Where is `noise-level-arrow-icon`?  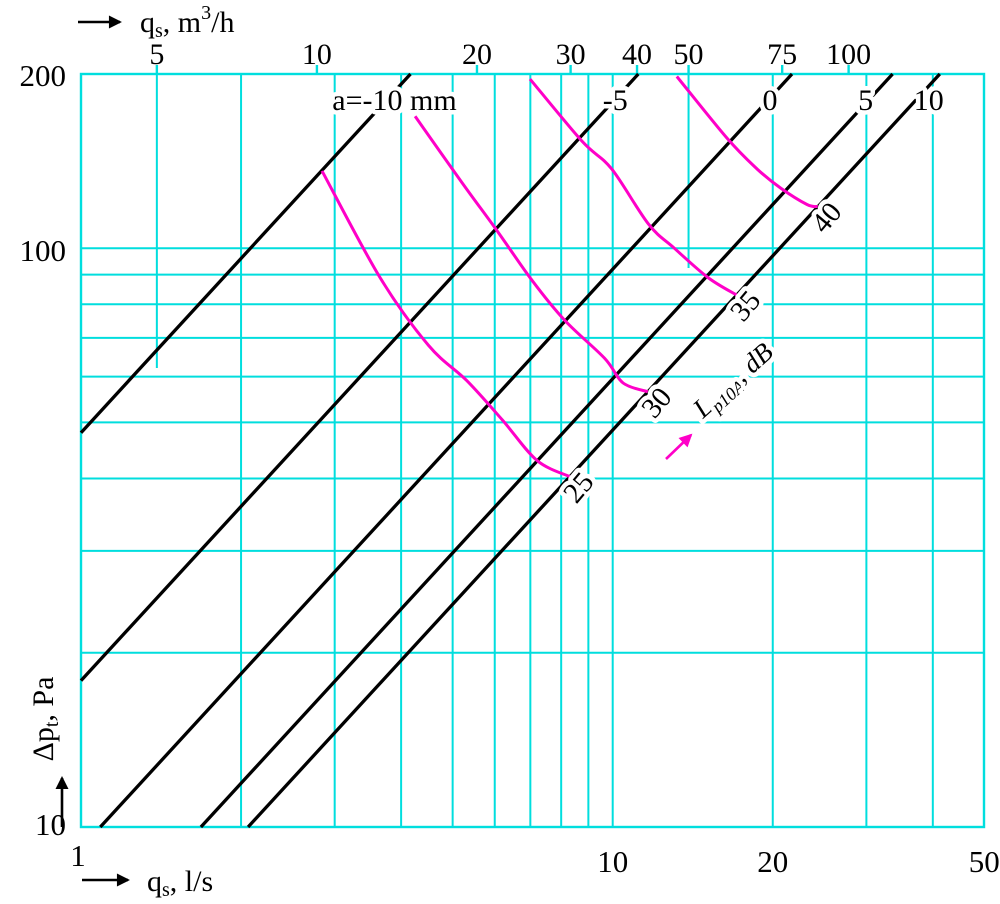 noise-level-arrow-icon is located at coordinates (679, 446).